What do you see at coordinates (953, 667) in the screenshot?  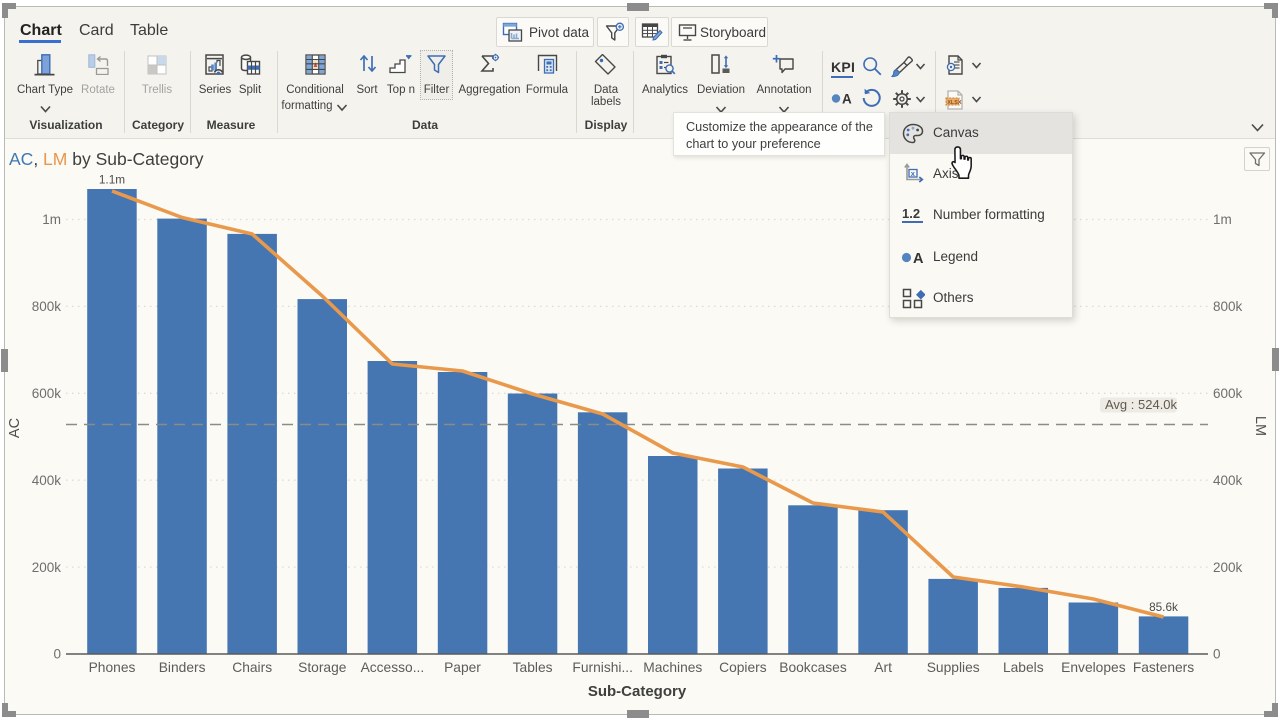 I see `svg-text: Supplies` at bounding box center [953, 667].